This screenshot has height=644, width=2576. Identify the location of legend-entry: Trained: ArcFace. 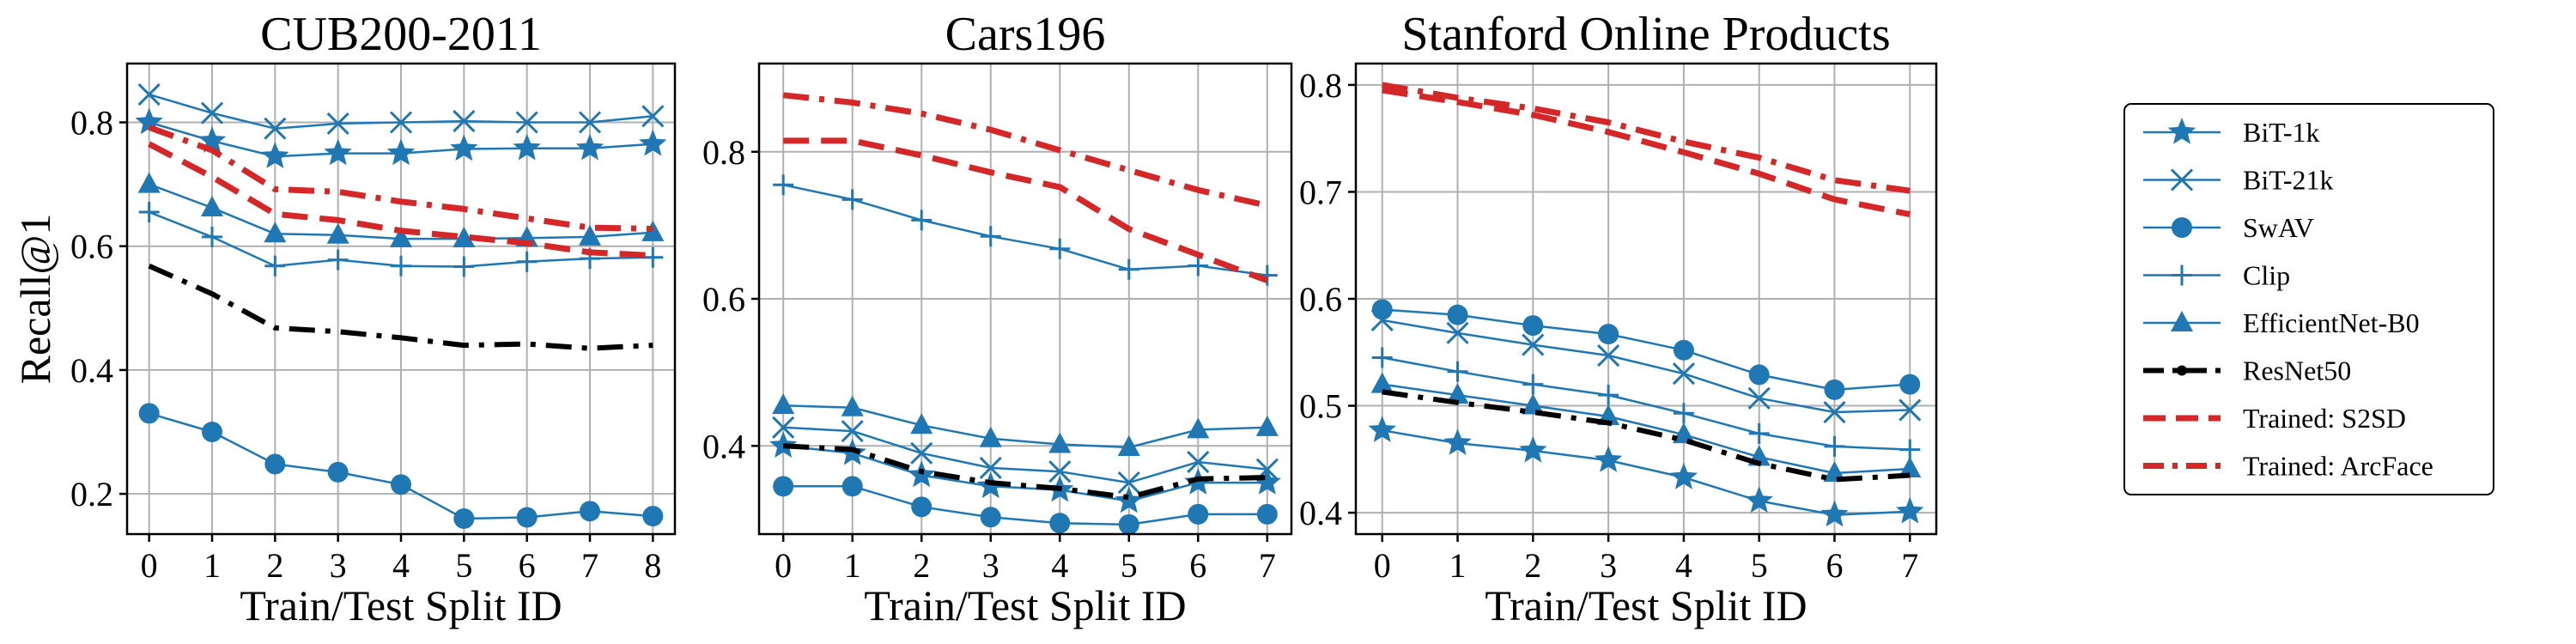
(2288, 466).